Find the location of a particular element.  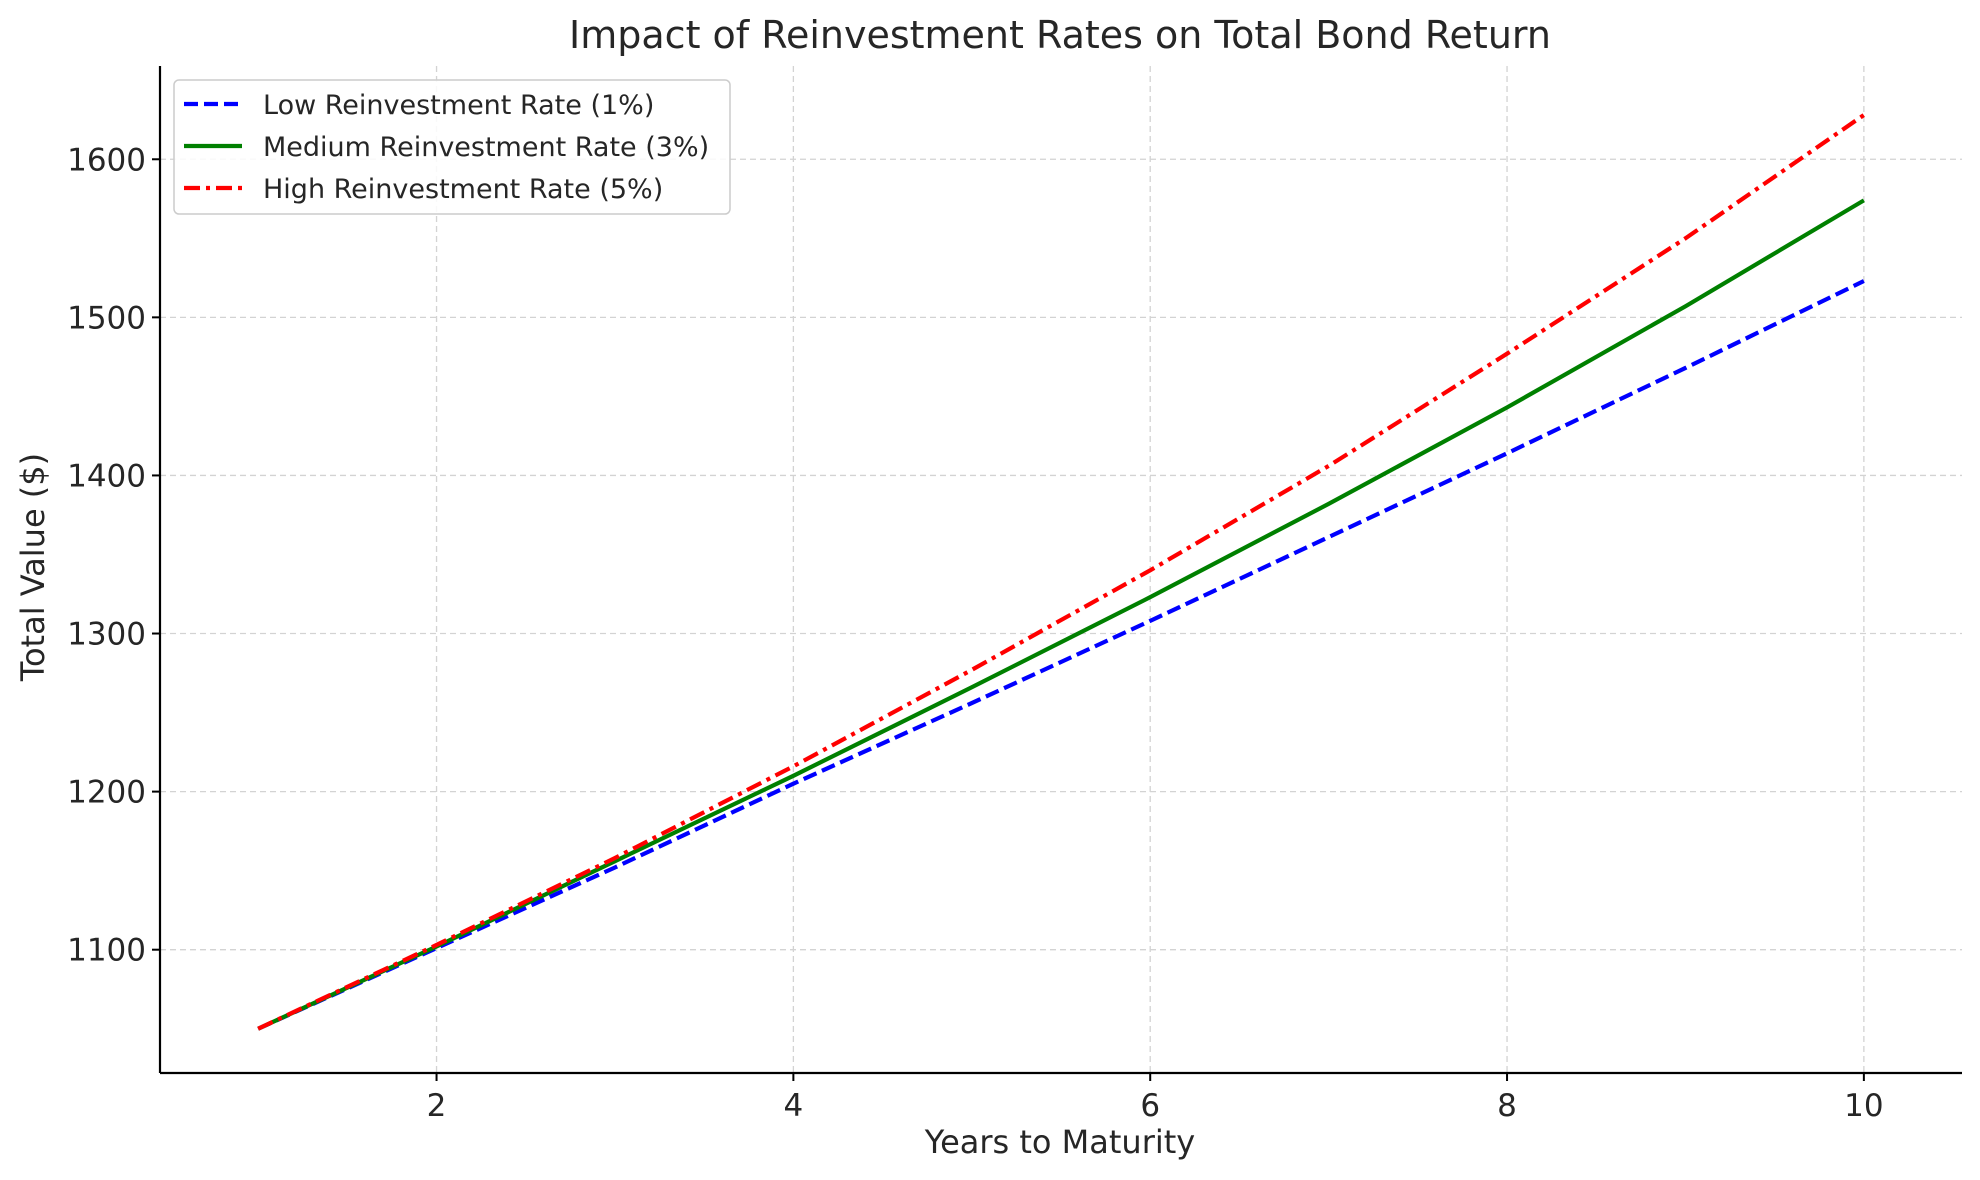

legend-box is located at coordinates (452, 147).